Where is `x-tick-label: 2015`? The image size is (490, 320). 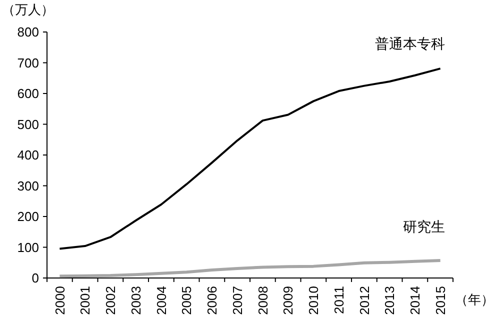 x-tick-label: 2015 is located at coordinates (440, 300).